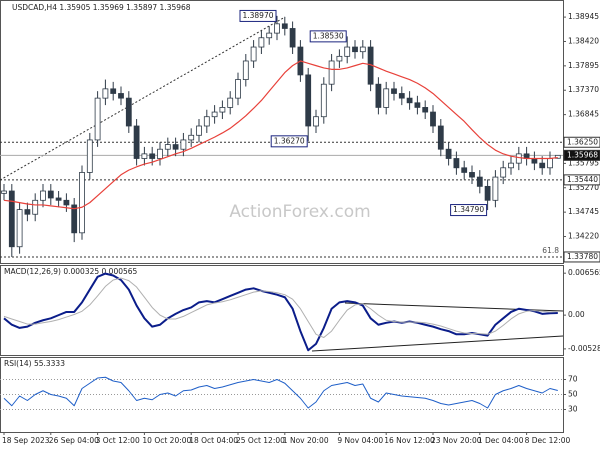  I want to click on y-tick-label: 1.38945, so click(583, 16).